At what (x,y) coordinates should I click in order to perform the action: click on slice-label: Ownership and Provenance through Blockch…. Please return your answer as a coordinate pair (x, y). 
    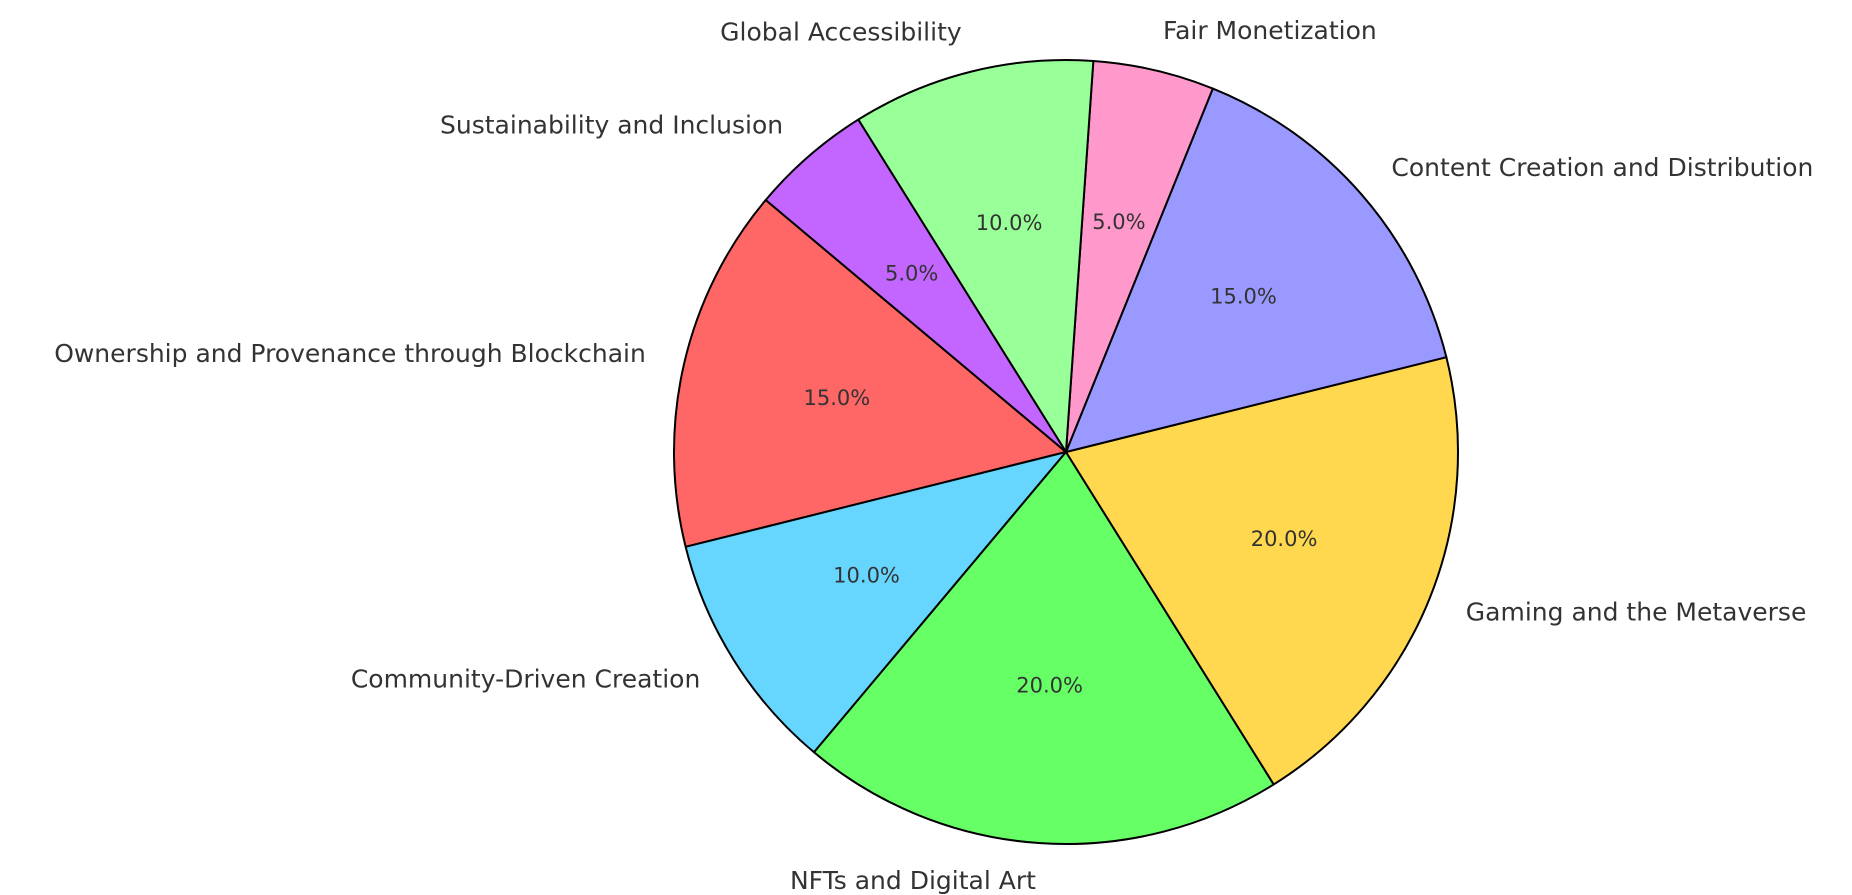
    Looking at the image, I should click on (350, 353).